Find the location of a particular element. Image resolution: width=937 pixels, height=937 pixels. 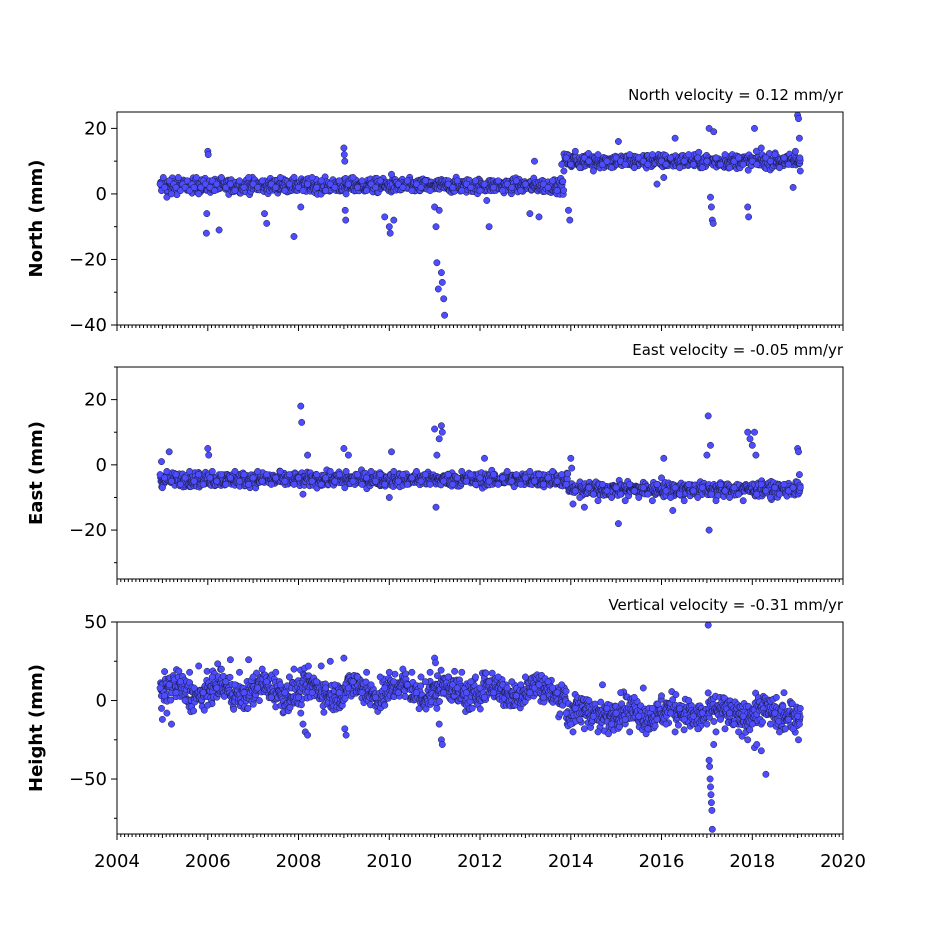

east-y-axis-label: East (mm) is located at coordinates (36, 473).